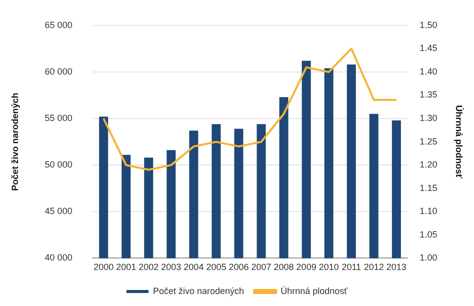 The height and width of the screenshot is (306, 474). Describe the element at coordinates (429, 48) in the screenshot. I see `y2-tick-label: 1.45` at that location.